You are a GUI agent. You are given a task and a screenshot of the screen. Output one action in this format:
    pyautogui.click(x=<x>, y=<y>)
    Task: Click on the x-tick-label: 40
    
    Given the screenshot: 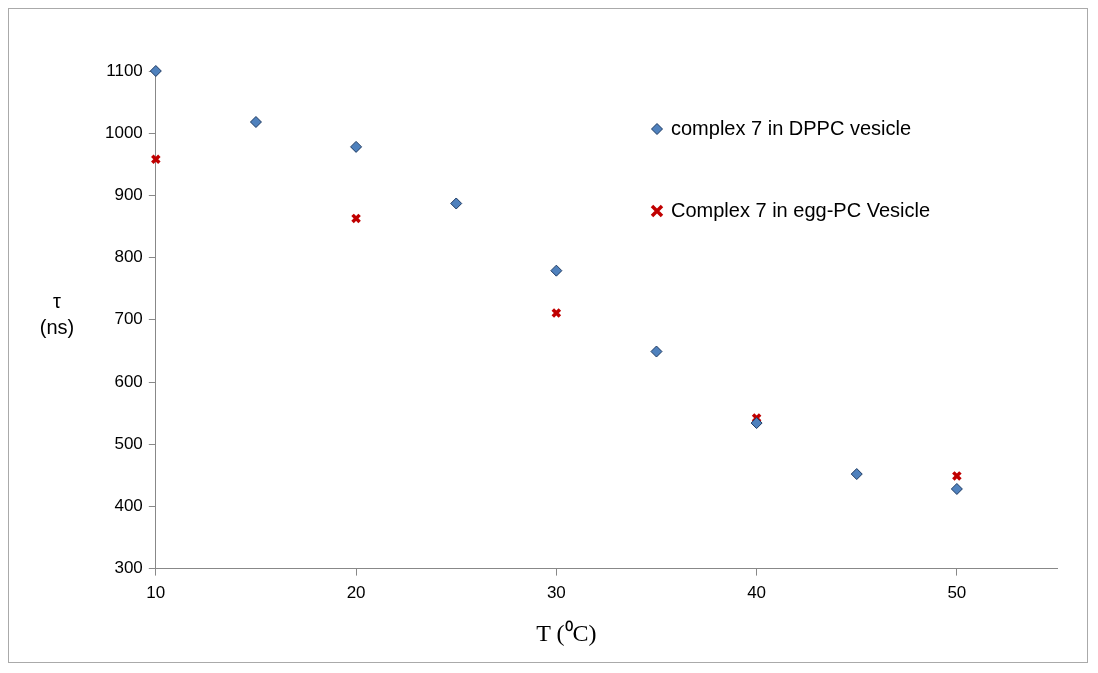 What is the action you would take?
    pyautogui.click(x=757, y=593)
    